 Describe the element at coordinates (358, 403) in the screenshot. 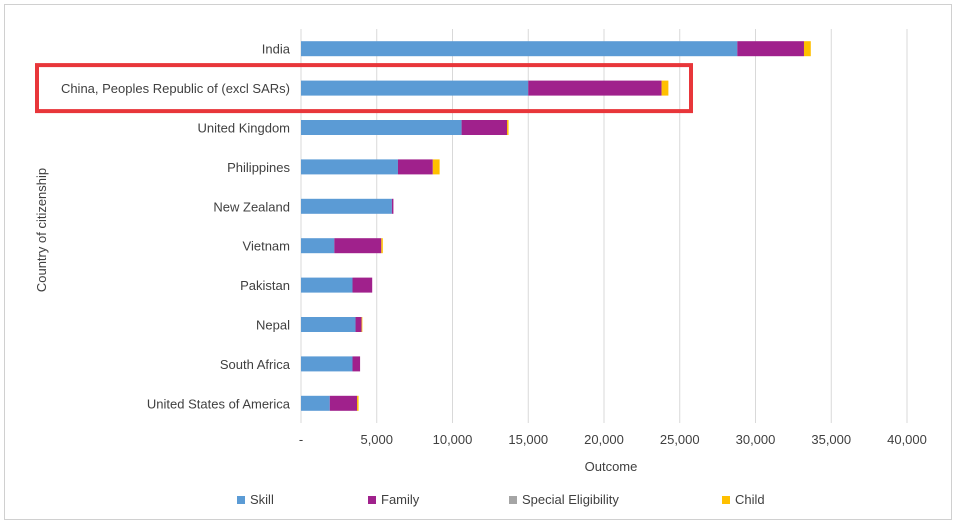

I see `bar-child-united-states-of-america` at that location.